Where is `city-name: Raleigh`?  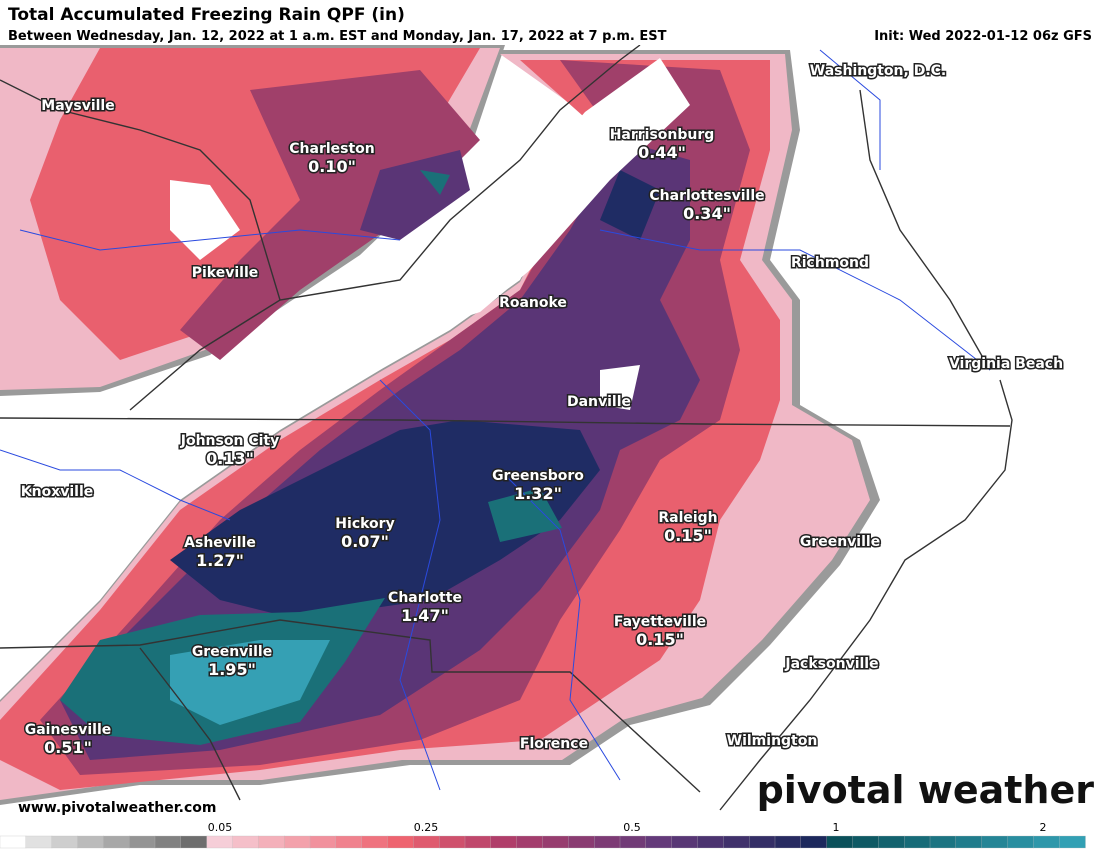 city-name: Raleigh is located at coordinates (687, 518).